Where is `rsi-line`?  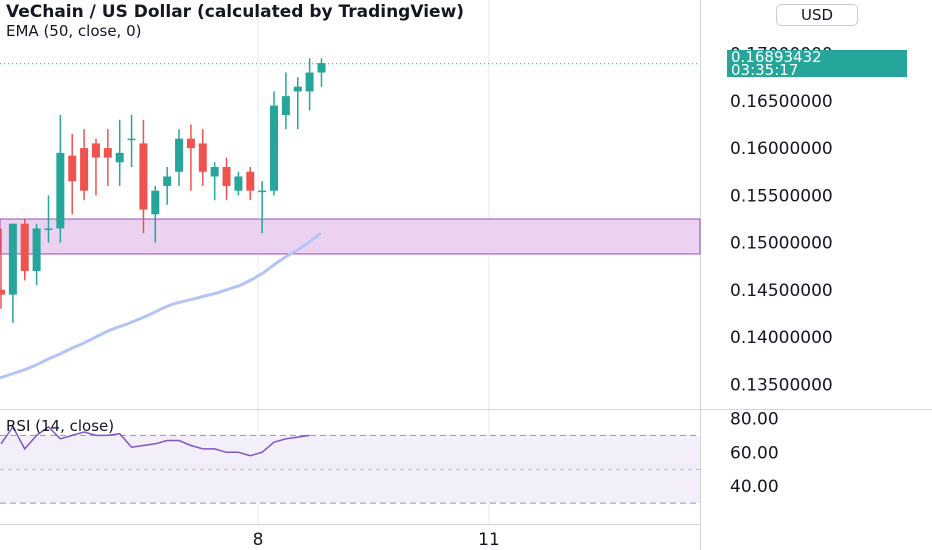
rsi-line is located at coordinates (155, 441).